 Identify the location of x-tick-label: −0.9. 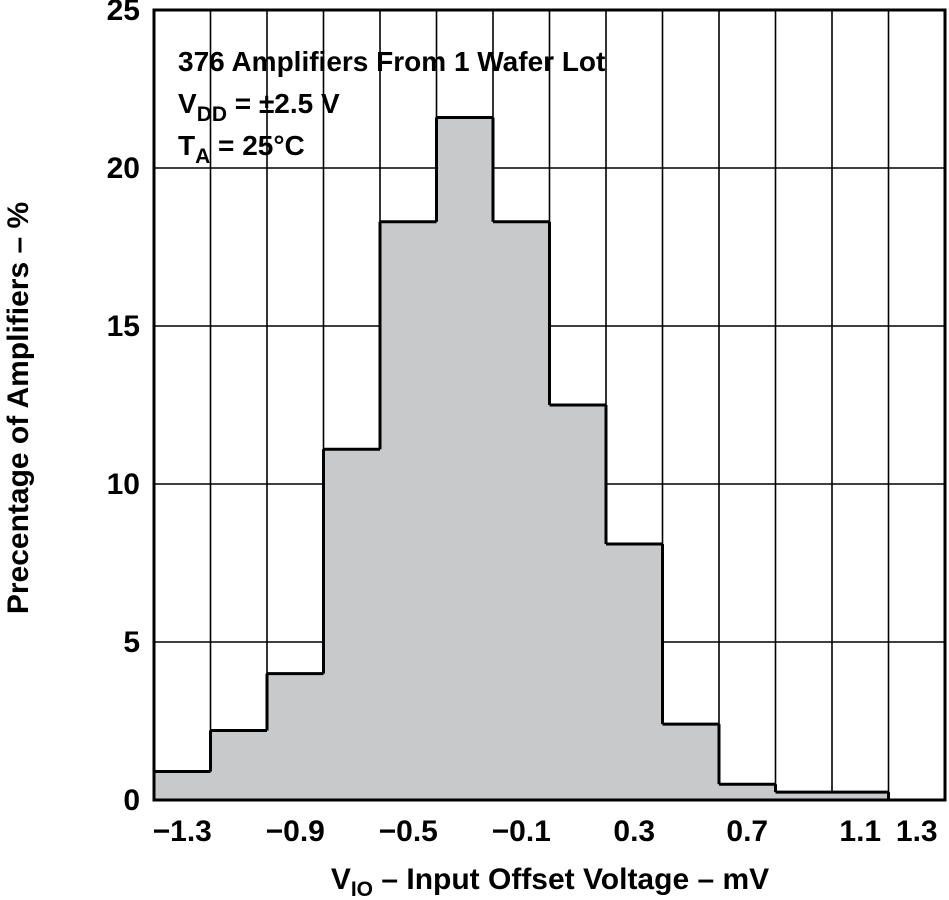
(295, 831).